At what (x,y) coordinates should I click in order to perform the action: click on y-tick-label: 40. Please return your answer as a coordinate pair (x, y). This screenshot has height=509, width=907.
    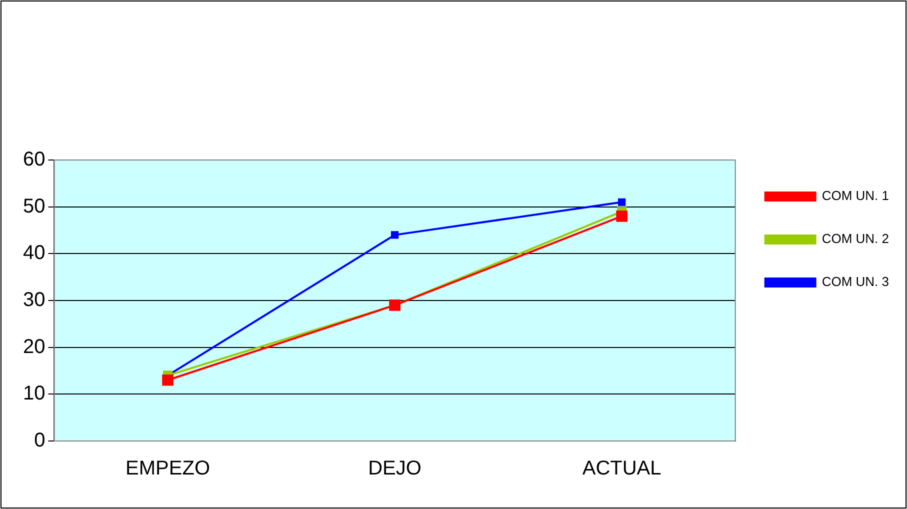
    Looking at the image, I should click on (34, 253).